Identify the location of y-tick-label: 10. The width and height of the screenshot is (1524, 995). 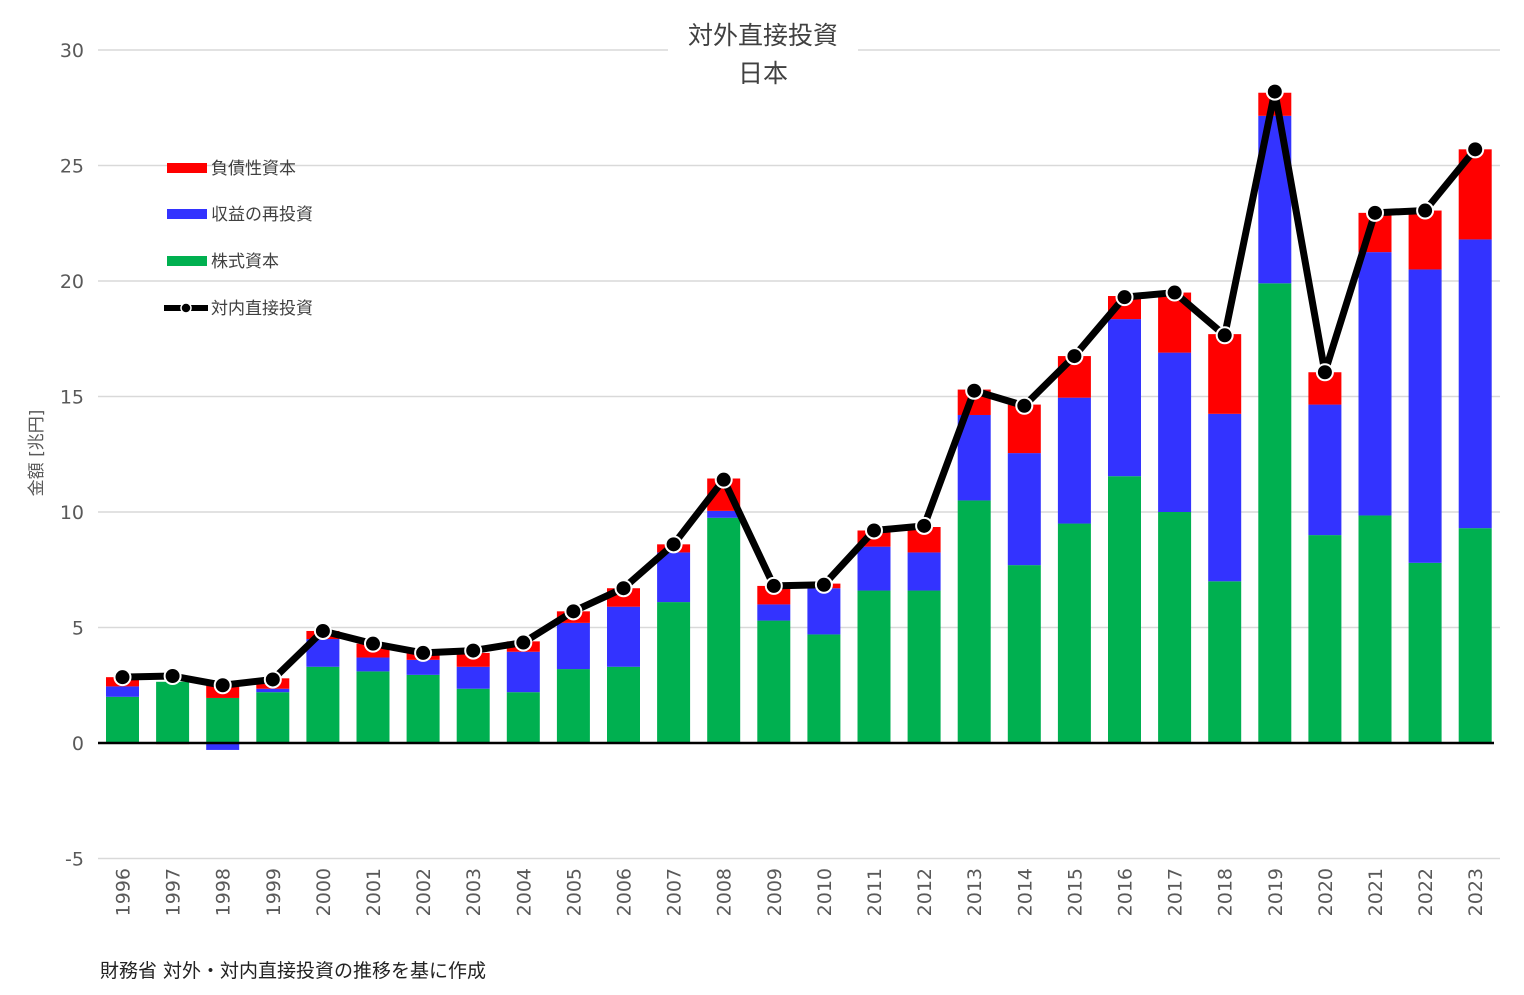
(72, 513).